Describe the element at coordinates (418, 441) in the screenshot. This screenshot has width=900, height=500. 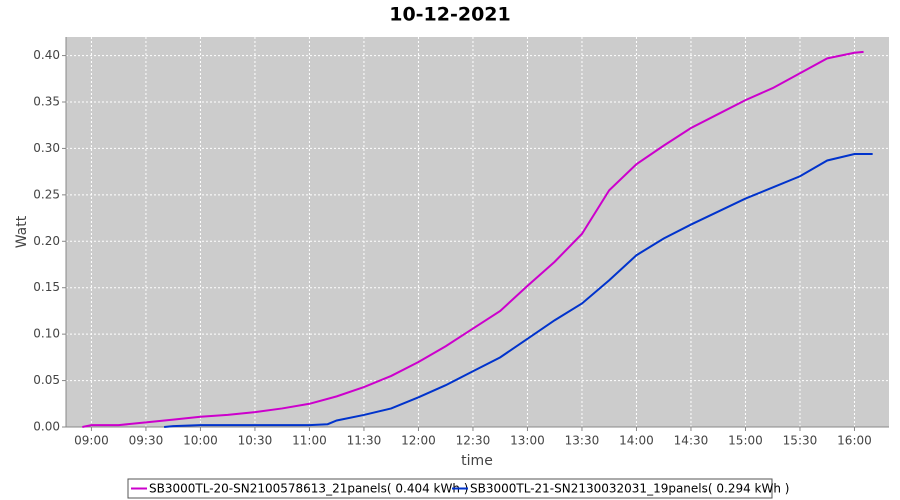
I see `x-tick-label: 12:00` at that location.